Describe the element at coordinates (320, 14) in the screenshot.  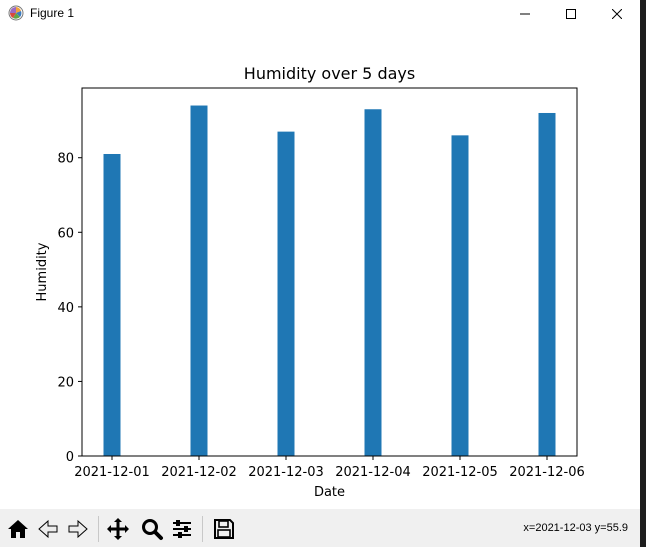
I see `title-bar: Figure 1` at that location.